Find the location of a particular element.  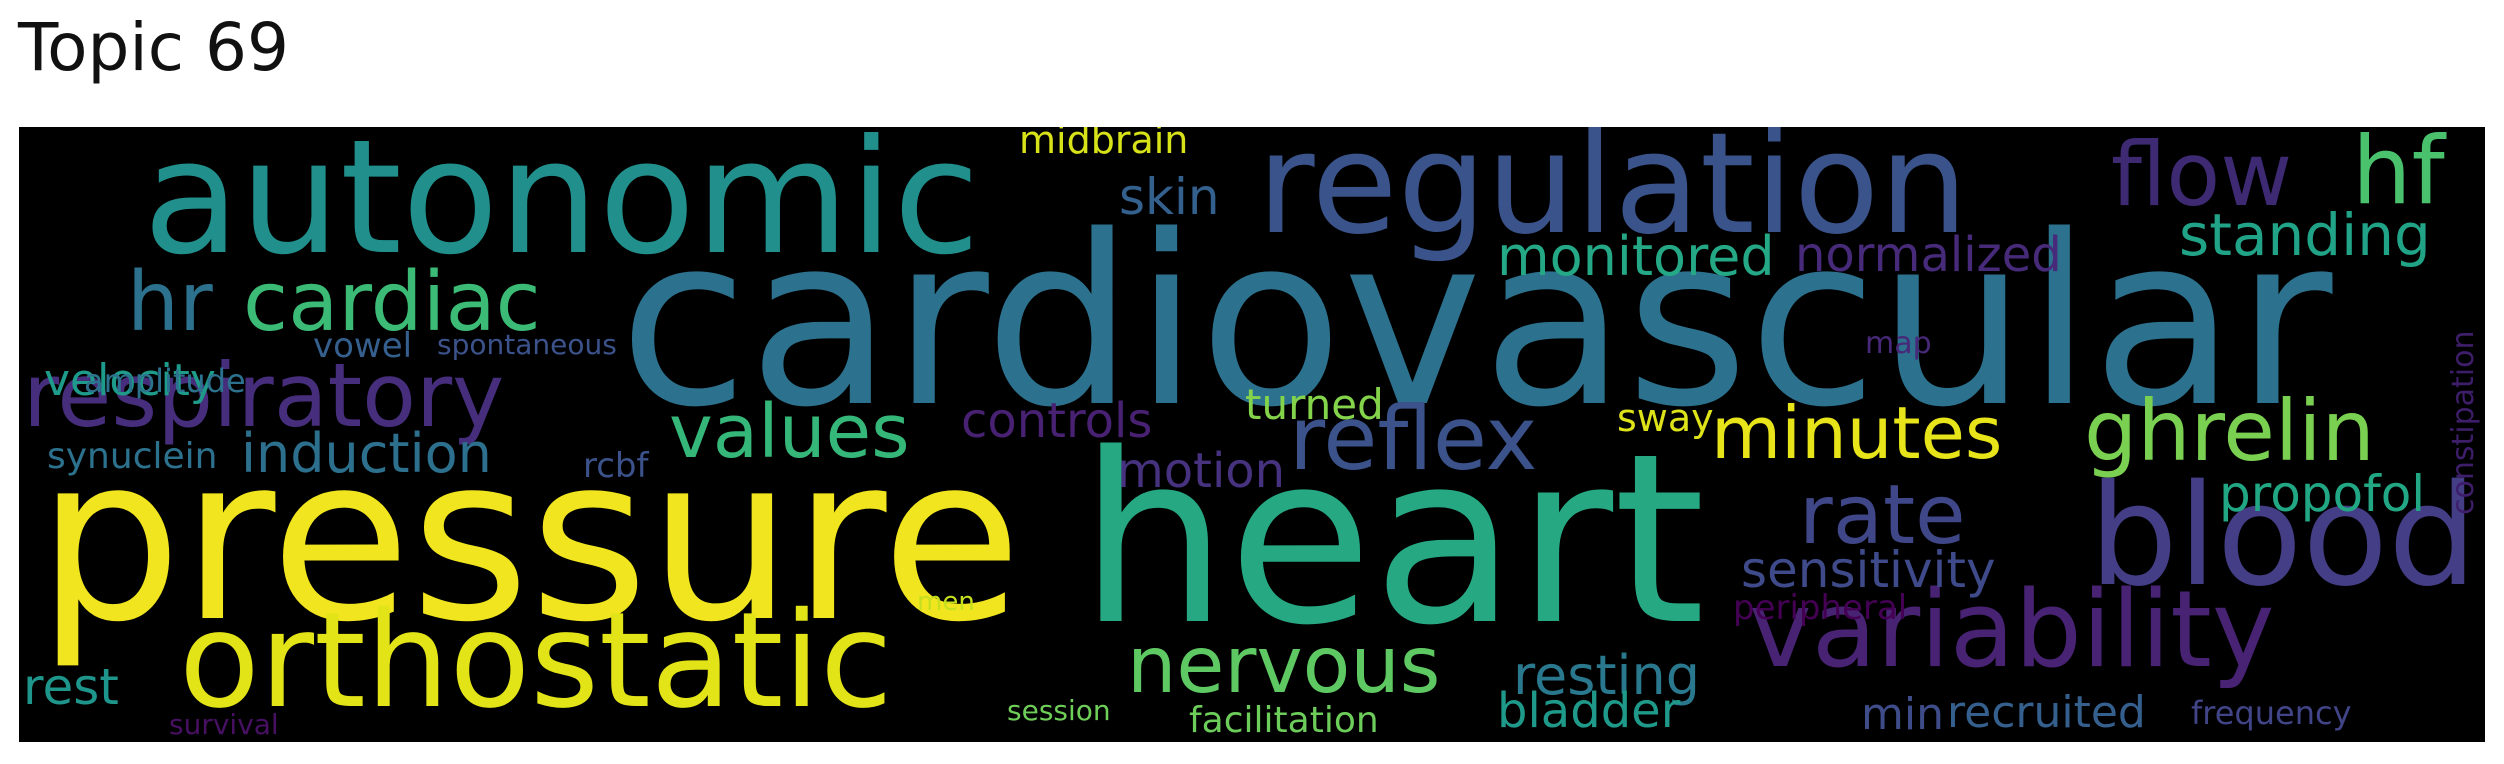

word-variability: variability is located at coordinates (2012, 629).